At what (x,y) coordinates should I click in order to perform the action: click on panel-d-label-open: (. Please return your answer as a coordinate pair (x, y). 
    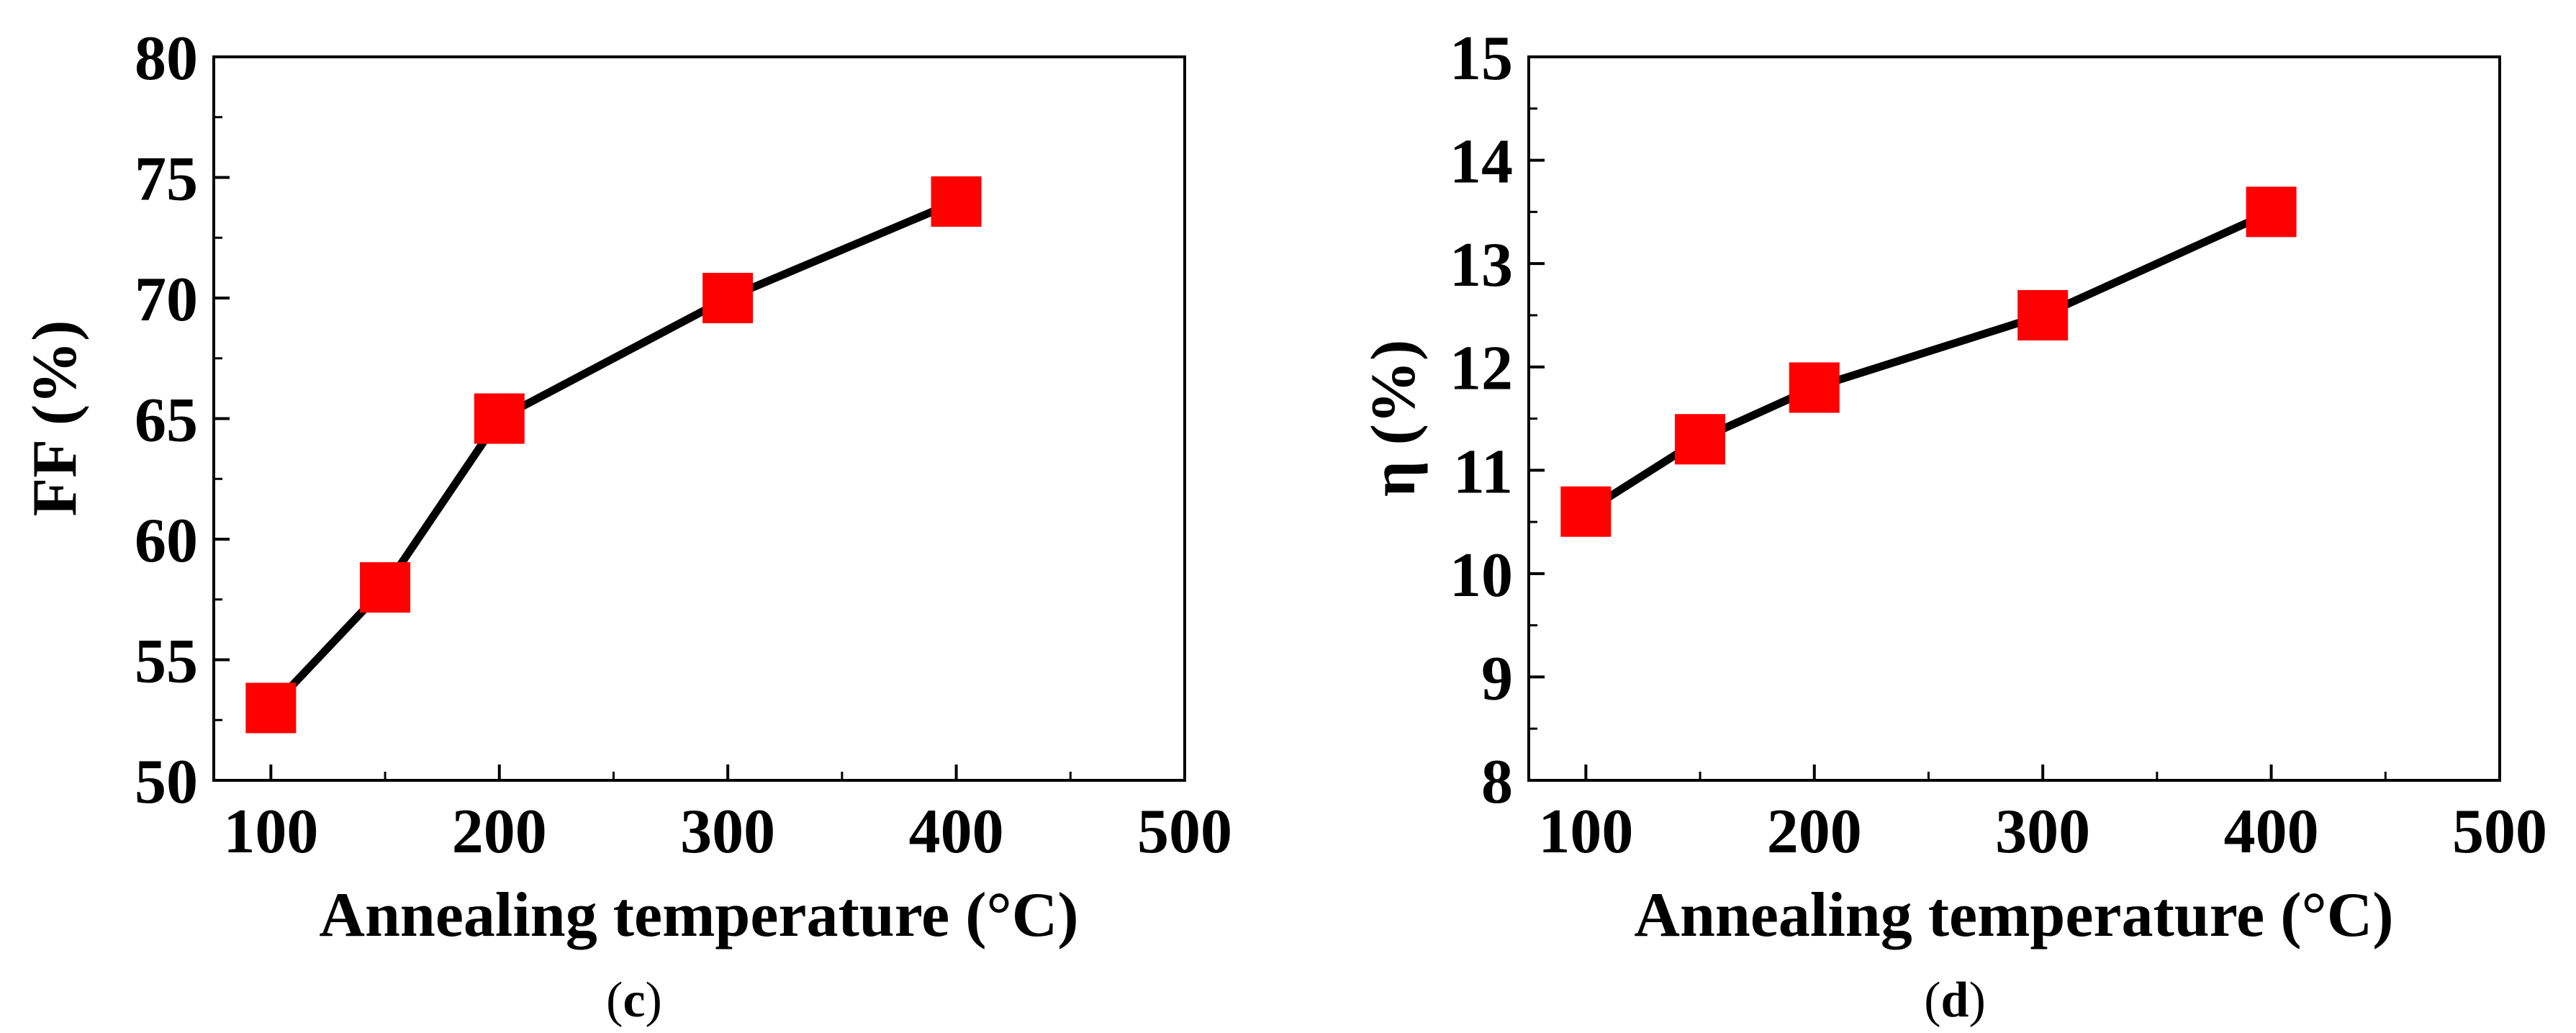
    Looking at the image, I should click on (1932, 1000).